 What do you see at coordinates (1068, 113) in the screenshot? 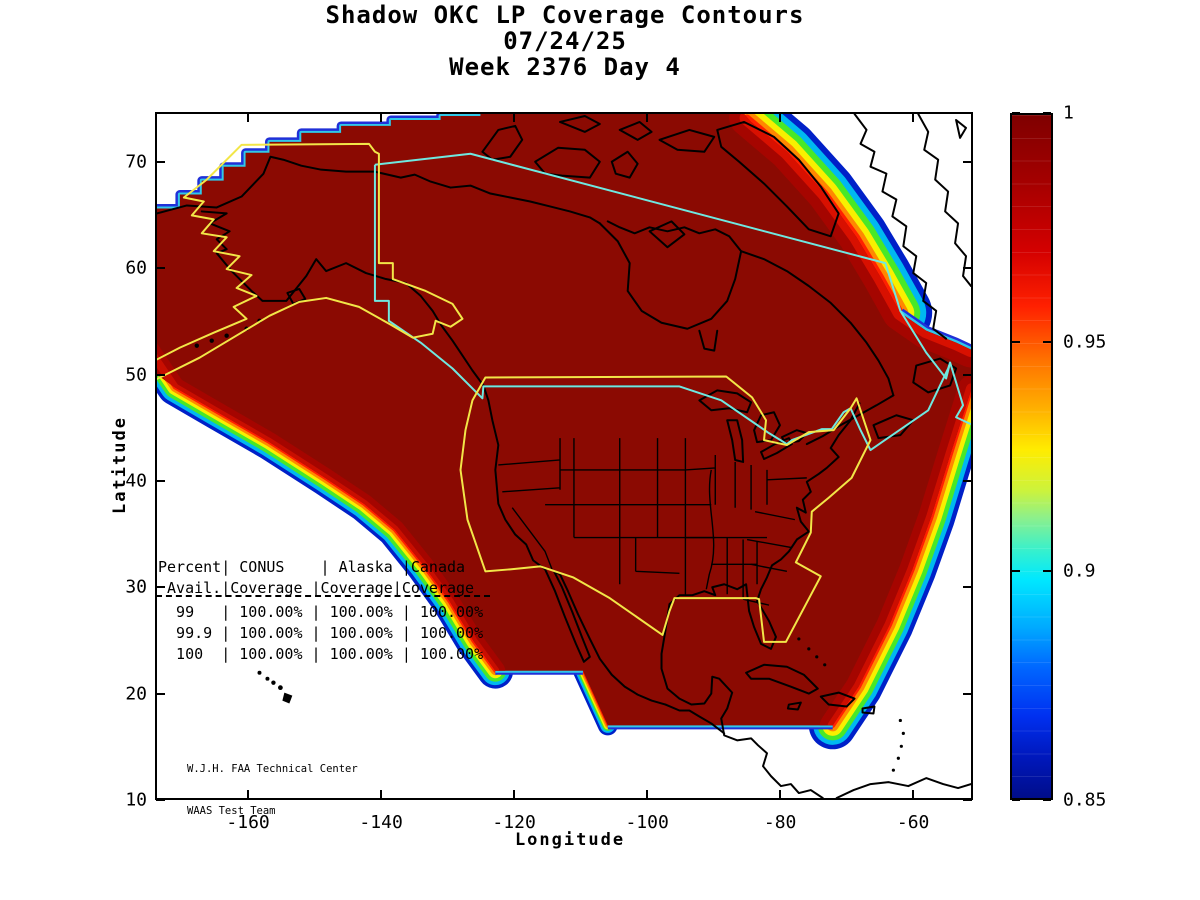
I see `colorbar-tick-label: 1` at bounding box center [1068, 113].